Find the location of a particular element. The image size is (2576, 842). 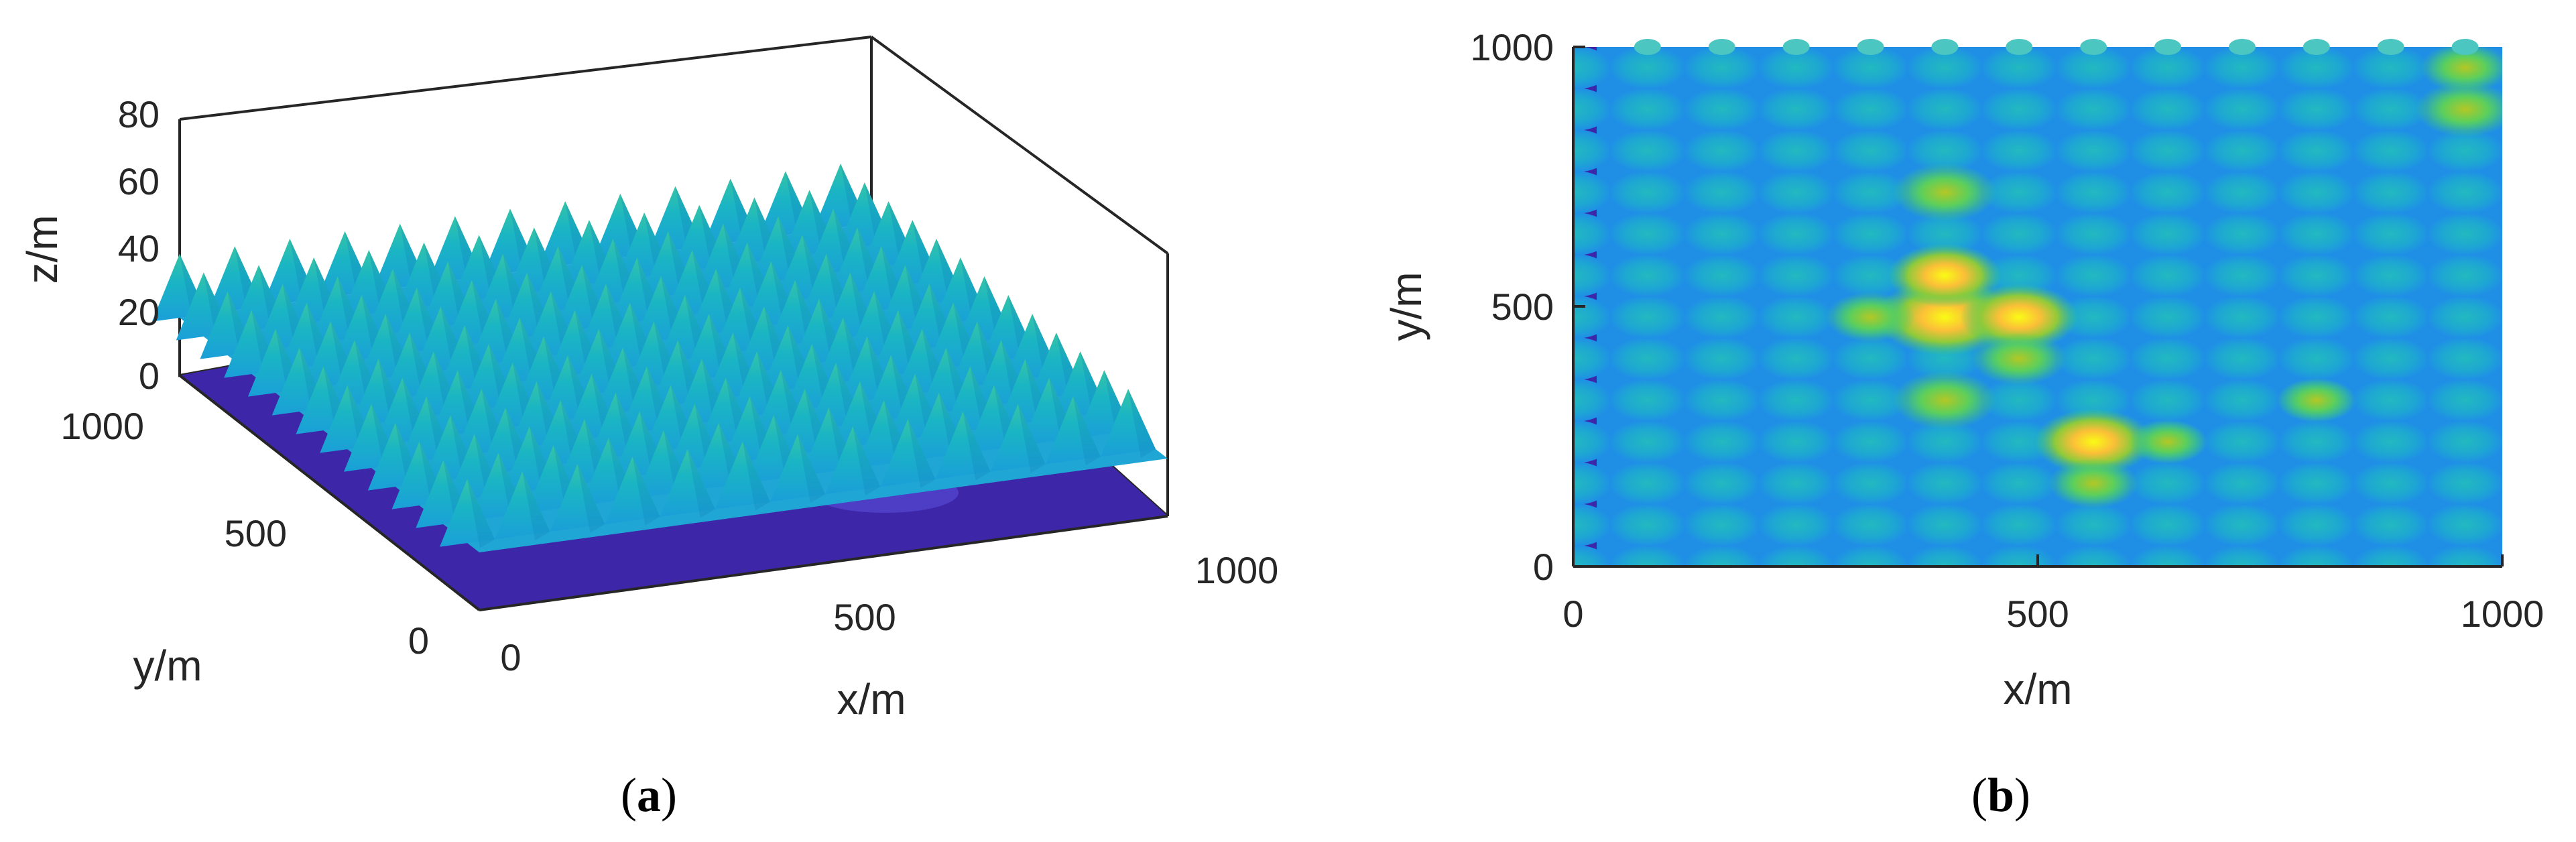

y-axis-label-a: y/m is located at coordinates (167, 666).